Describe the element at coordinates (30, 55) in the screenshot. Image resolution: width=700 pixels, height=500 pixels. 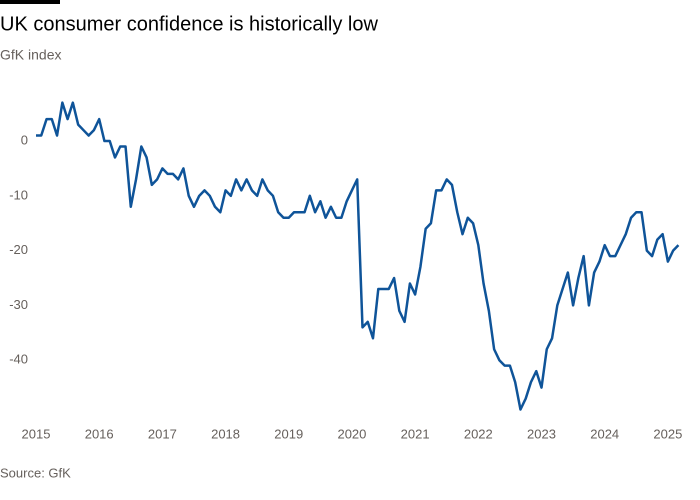
I see `chart-subtitle: GfK index` at that location.